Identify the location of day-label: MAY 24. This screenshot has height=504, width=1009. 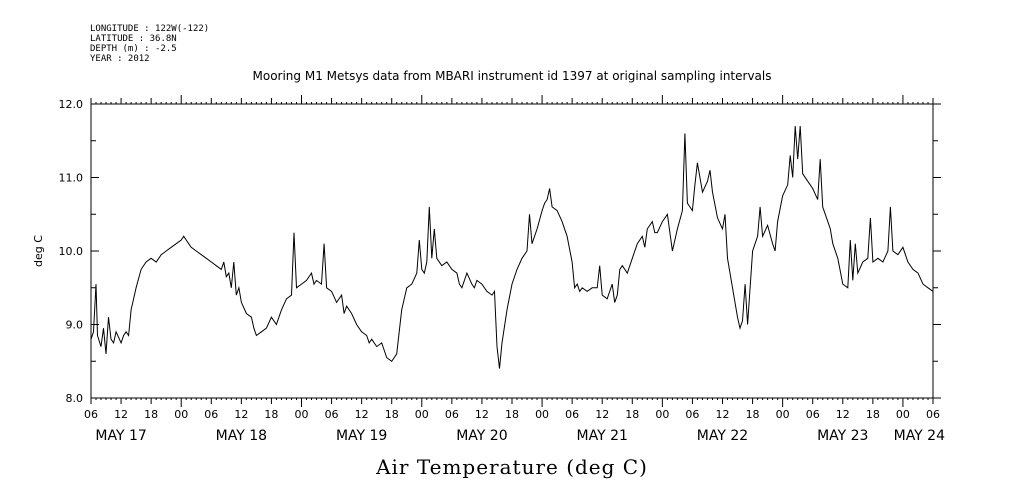
(919, 436).